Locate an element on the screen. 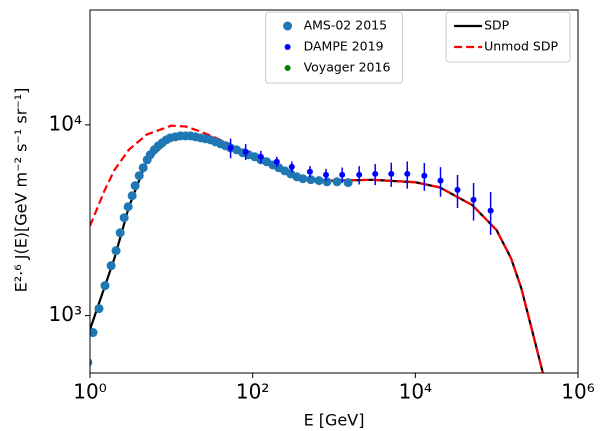 Image resolution: width=602 pixels, height=431 pixels. legend-label: Voyager 2016 is located at coordinates (347, 67).